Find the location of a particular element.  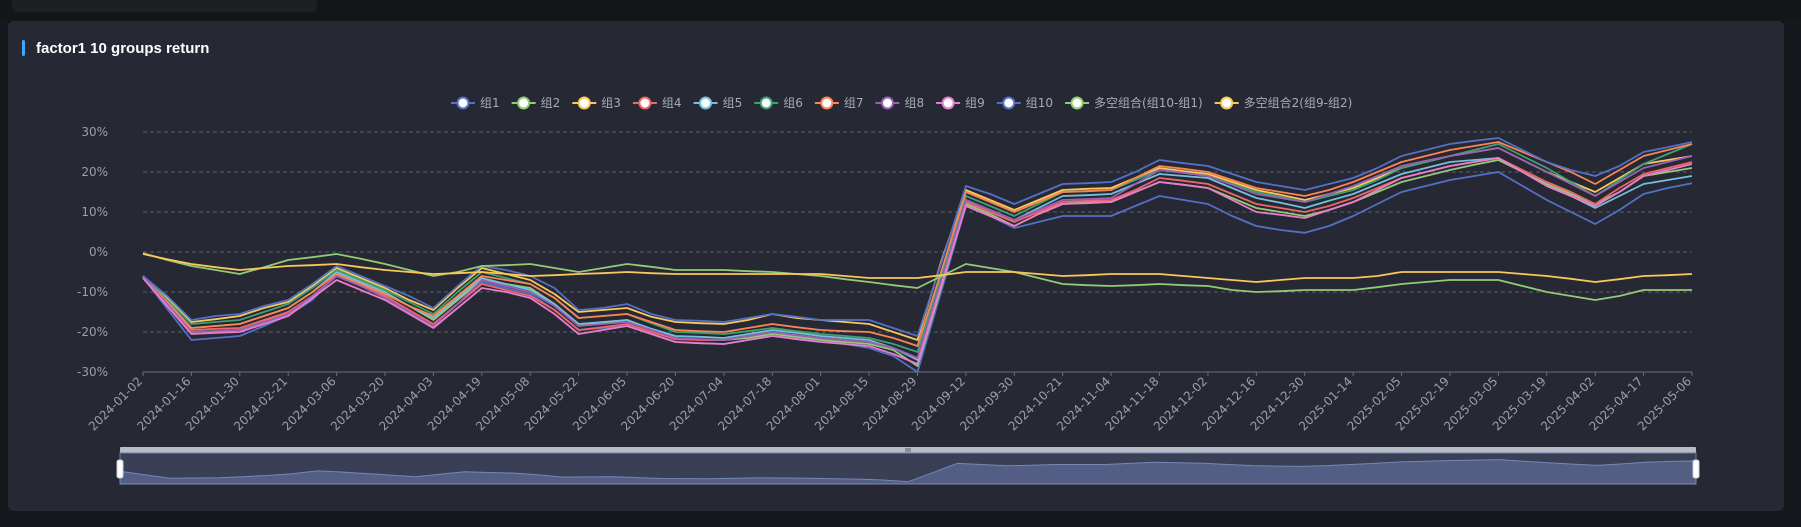

y-axis: 30% 20% 10% 0% -10% -20% -30% is located at coordinates (92, 252).